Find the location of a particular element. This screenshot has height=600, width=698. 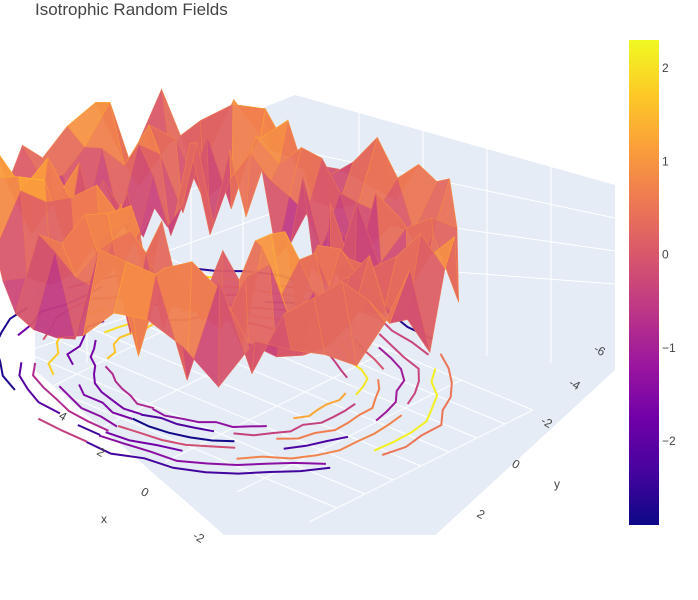

x-axis-title: x is located at coordinates (104, 519).